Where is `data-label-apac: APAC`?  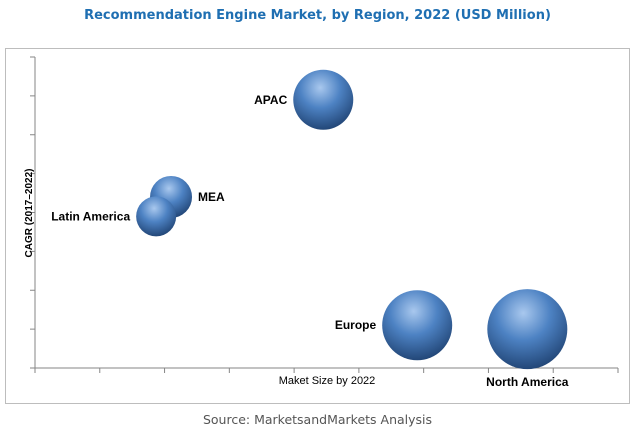 data-label-apac: APAC is located at coordinates (270, 100).